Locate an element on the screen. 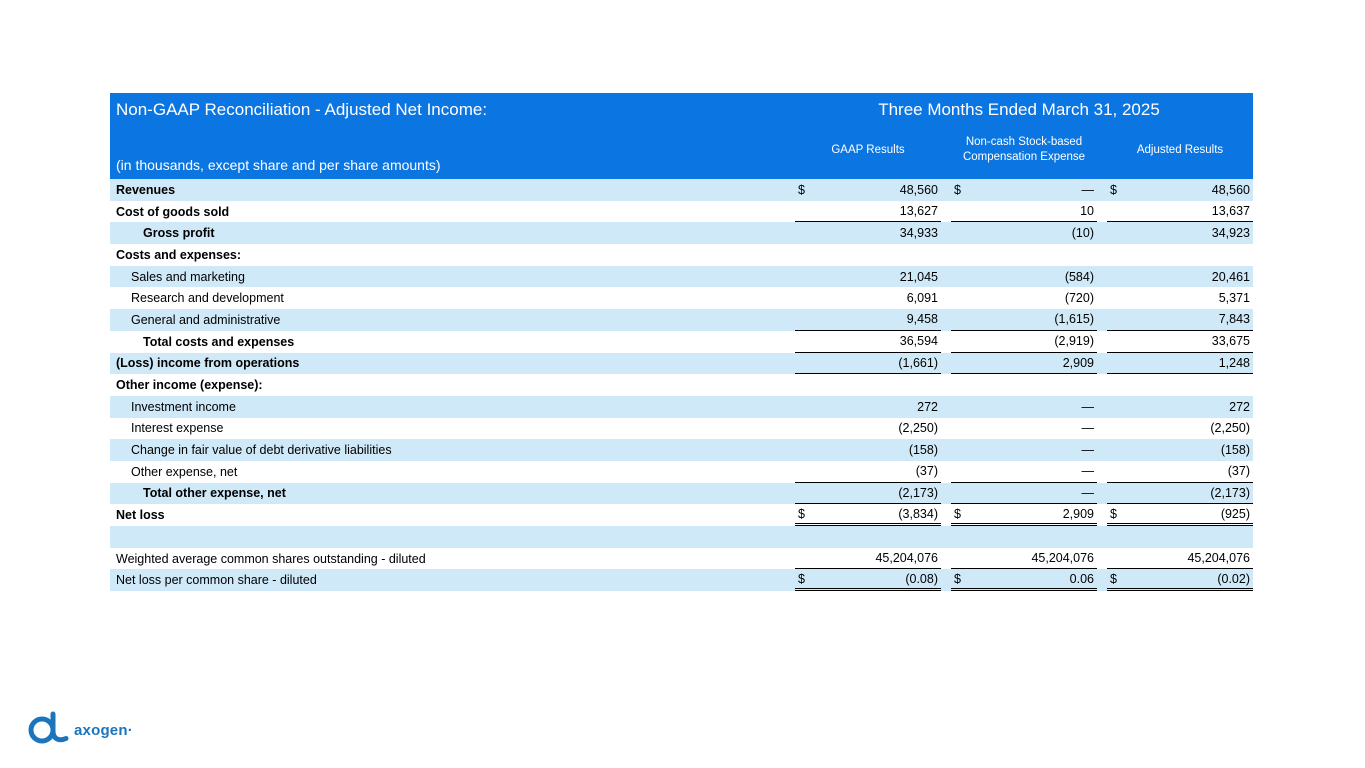 The height and width of the screenshot is (768, 1365). row-value: 6,091 is located at coordinates (922, 298).